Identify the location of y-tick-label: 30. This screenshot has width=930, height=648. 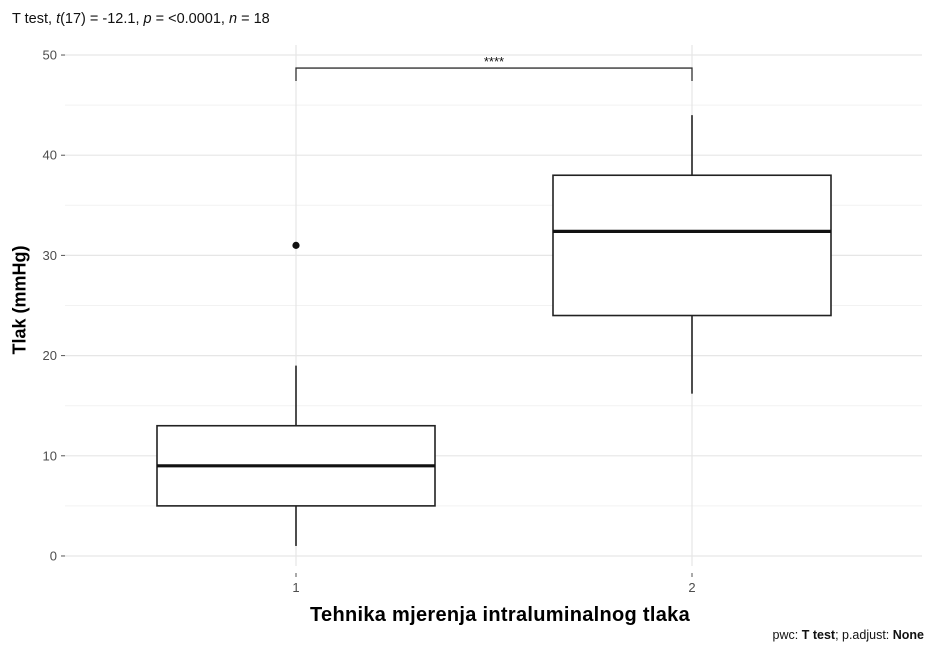
(50, 255).